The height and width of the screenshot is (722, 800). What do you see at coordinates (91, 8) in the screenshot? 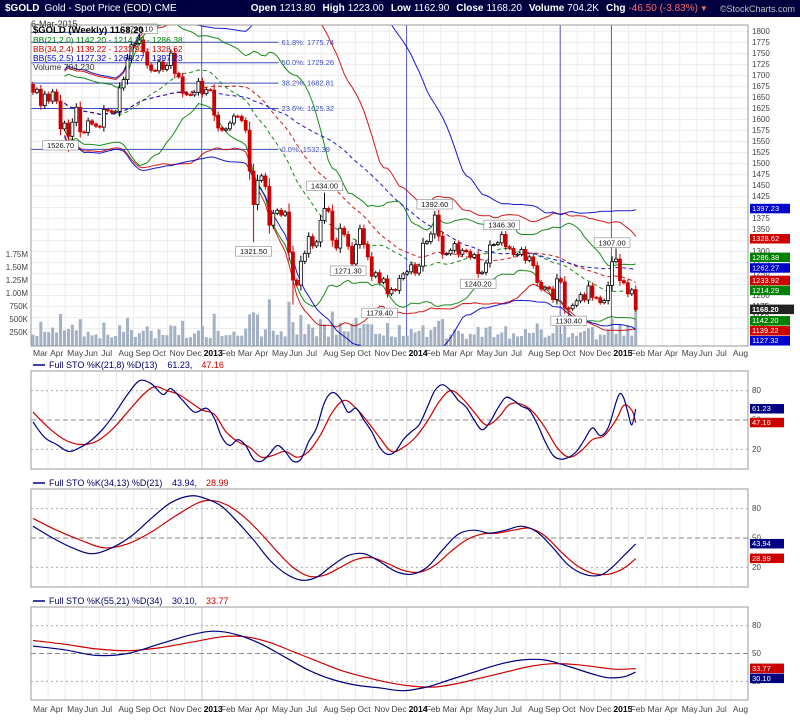
I see `header-symbol-title: $GOLD Gold - Spot Price (EOD) CME` at bounding box center [91, 8].